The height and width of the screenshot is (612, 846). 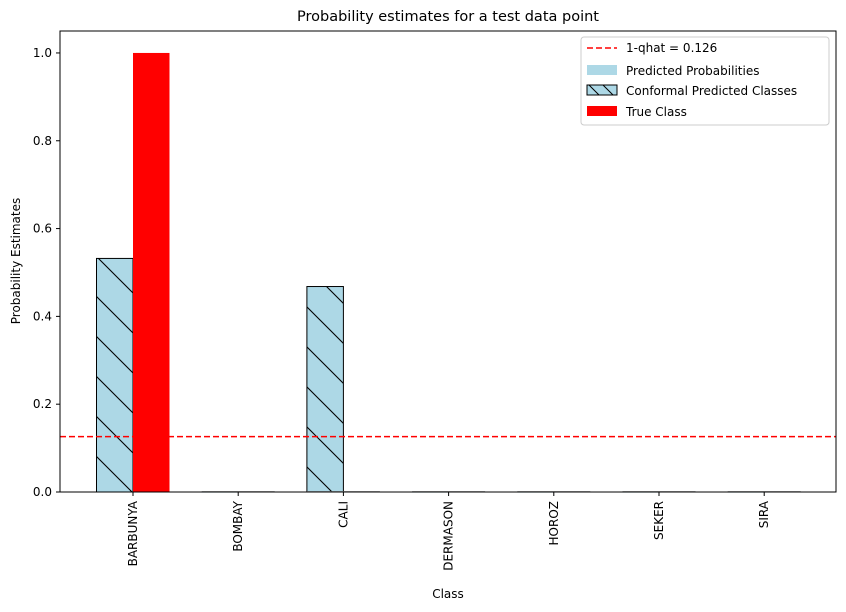 I want to click on x-axis-label: Class, so click(x=448, y=594).